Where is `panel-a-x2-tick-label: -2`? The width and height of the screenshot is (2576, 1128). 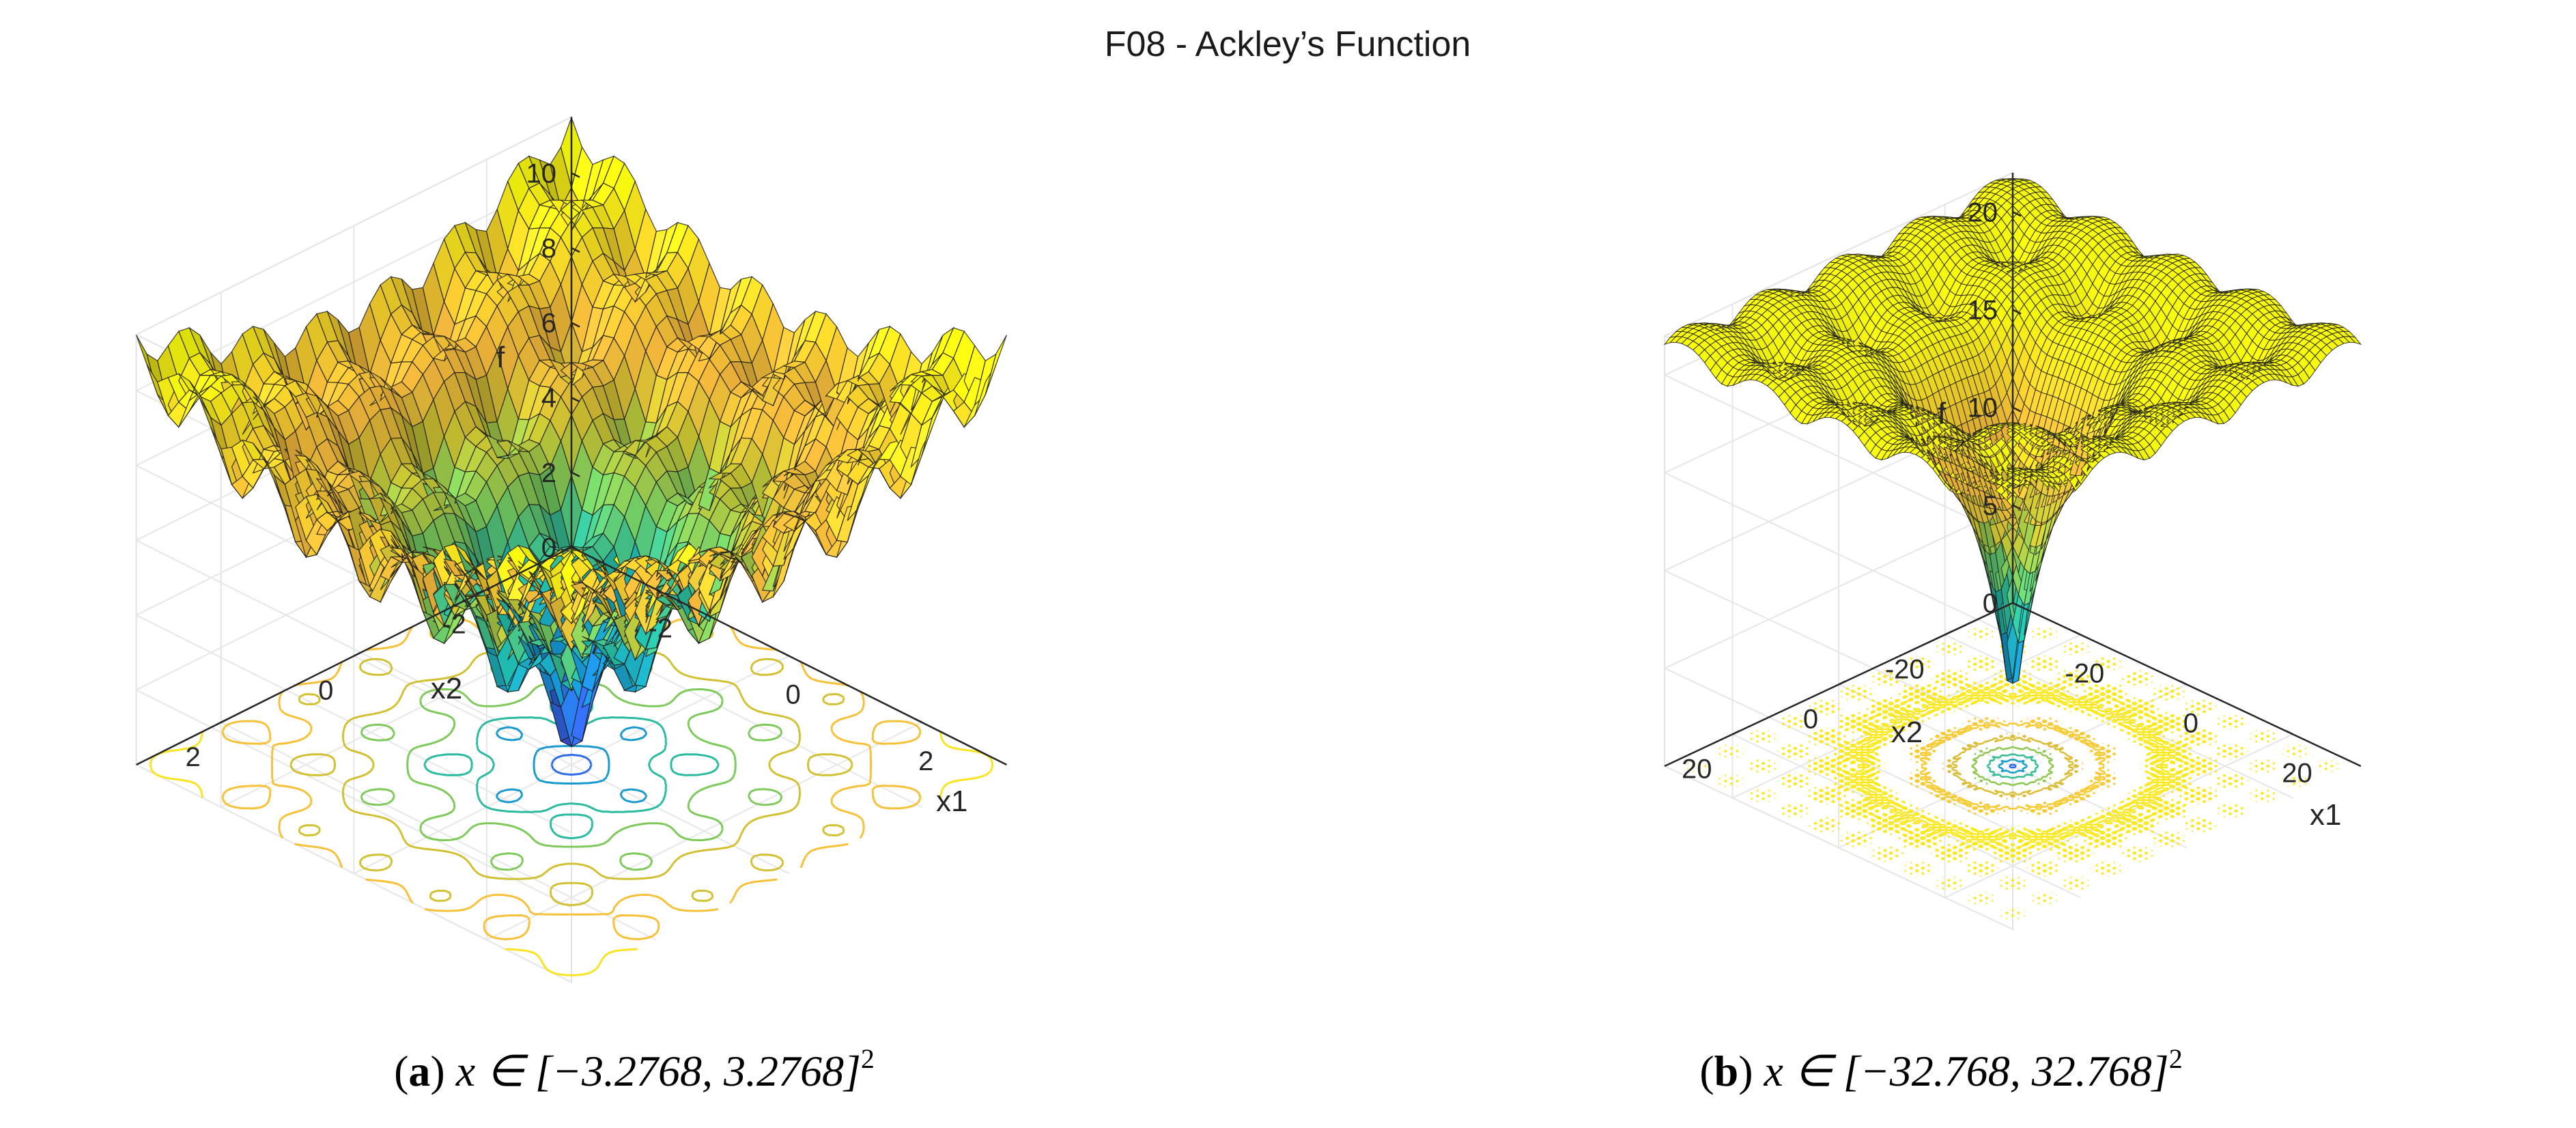 panel-a-x2-tick-label: -2 is located at coordinates (454, 624).